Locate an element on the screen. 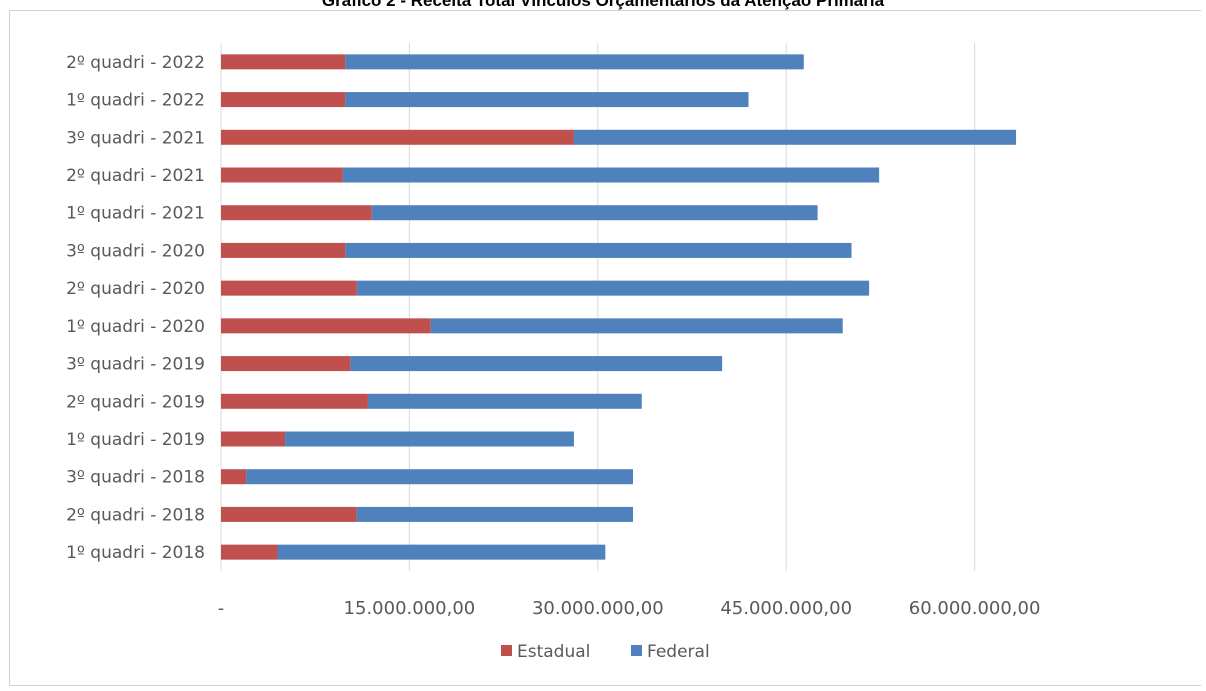 The image size is (1206, 691). category-label: 2º quadri - 2019 is located at coordinates (135, 402).